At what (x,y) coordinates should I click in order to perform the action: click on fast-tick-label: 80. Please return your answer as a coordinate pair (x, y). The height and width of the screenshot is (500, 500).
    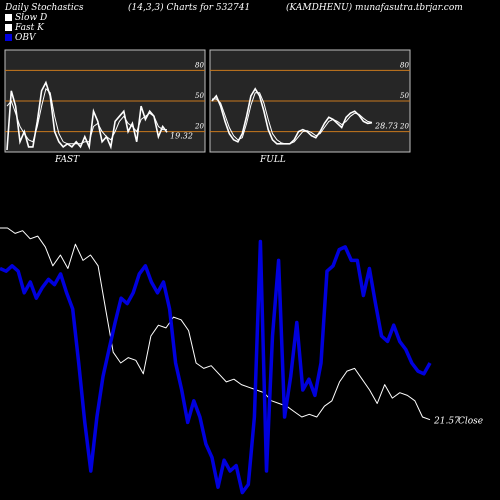
    Looking at the image, I should click on (199, 65).